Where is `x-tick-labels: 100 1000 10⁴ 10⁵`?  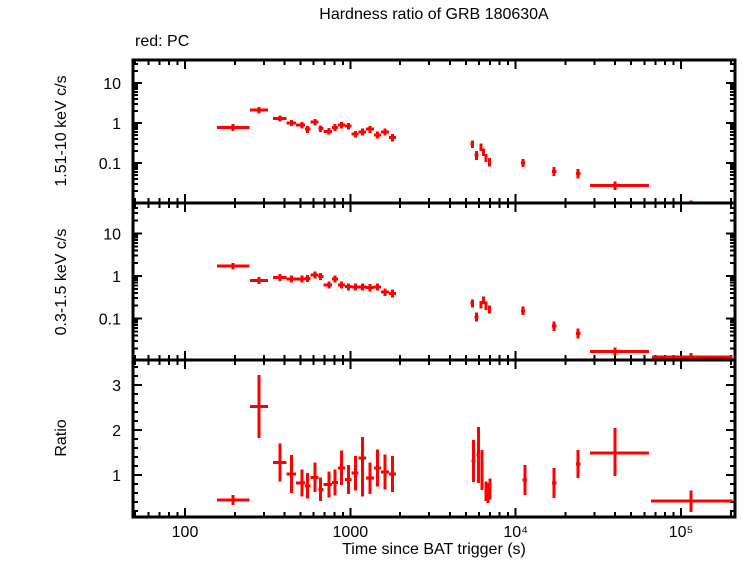 x-tick-labels: 100 1000 10⁴ 10⁵ is located at coordinates (433, 532).